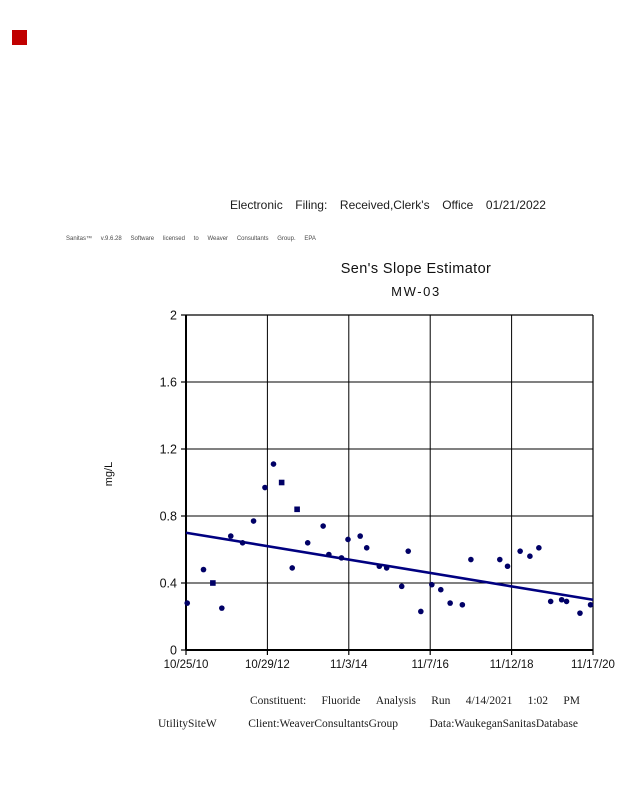 The image size is (618, 800). Describe the element at coordinates (186, 665) in the screenshot. I see `x-tick-label: 10/25/10` at that location.